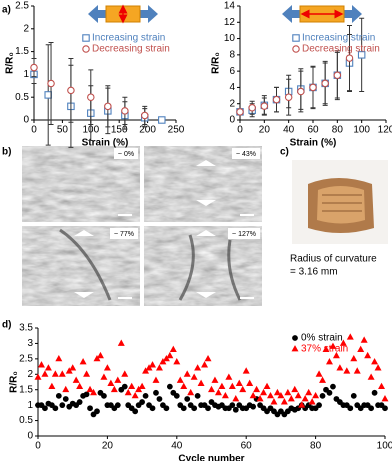  Describe the element at coordinates (244, 234) in the screenshot. I see `strain-label: ~ 127%` at that location.